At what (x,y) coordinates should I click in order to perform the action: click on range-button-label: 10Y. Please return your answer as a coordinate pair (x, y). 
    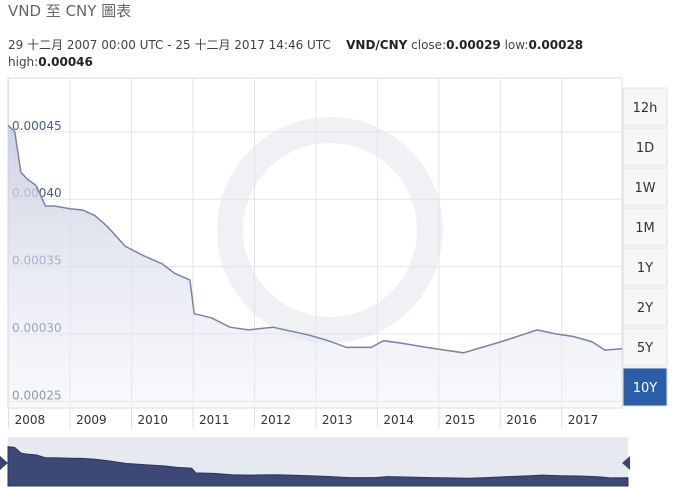
    Looking at the image, I should click on (645, 388).